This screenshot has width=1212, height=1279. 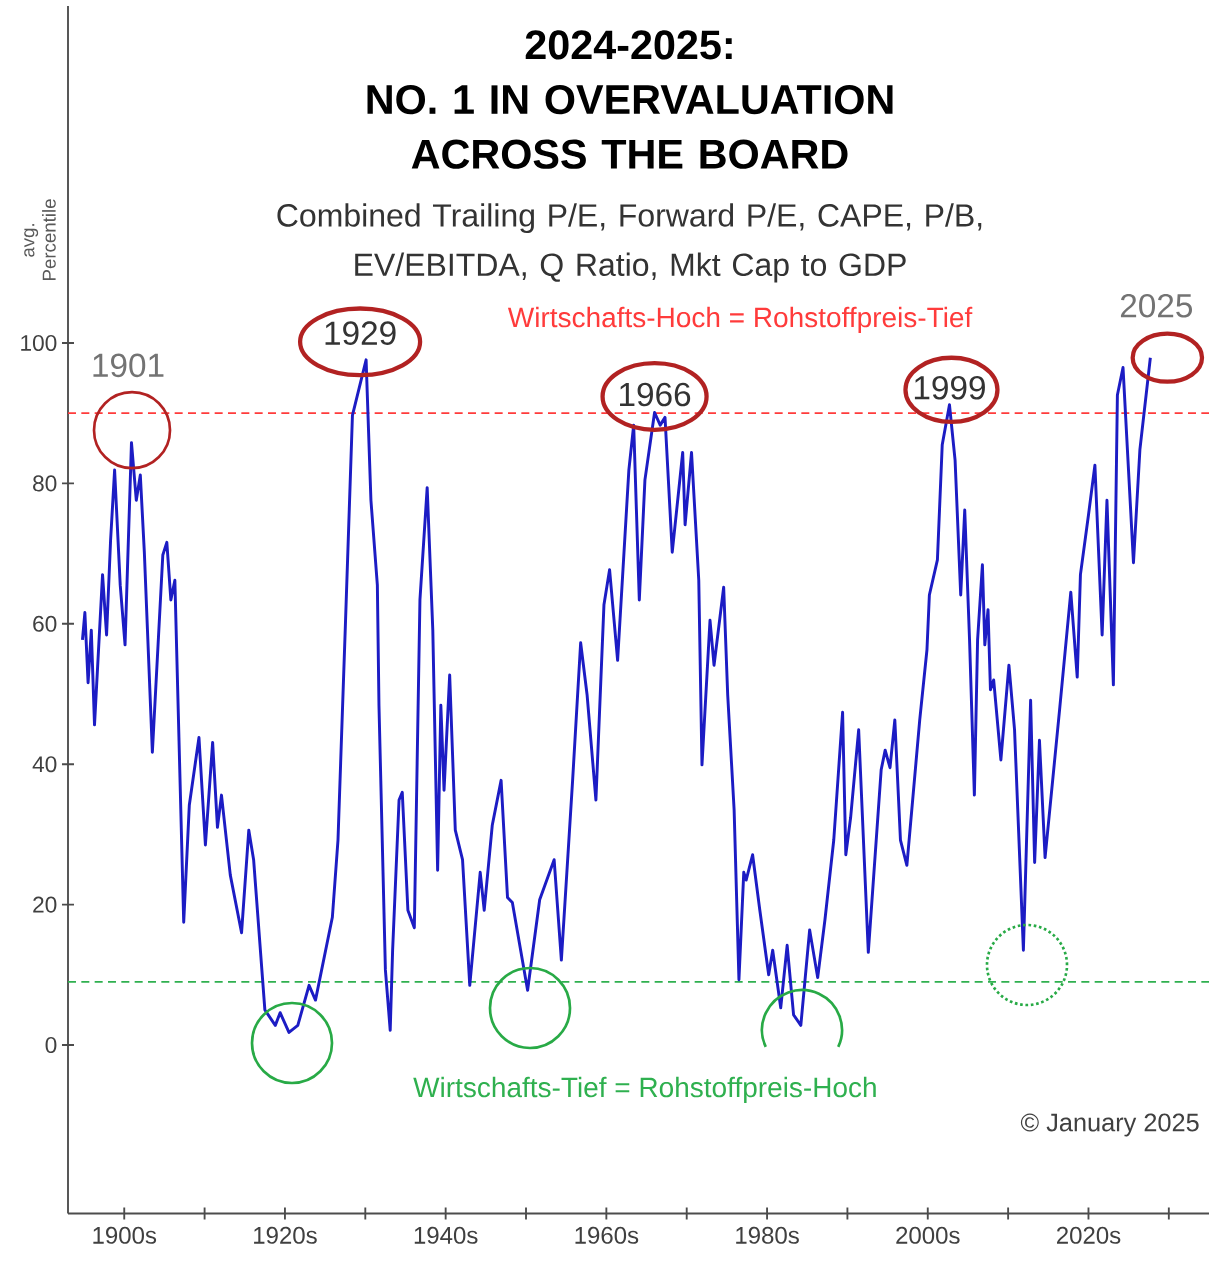 I want to click on x-tick-label: 1900s, so click(x=125, y=1235).